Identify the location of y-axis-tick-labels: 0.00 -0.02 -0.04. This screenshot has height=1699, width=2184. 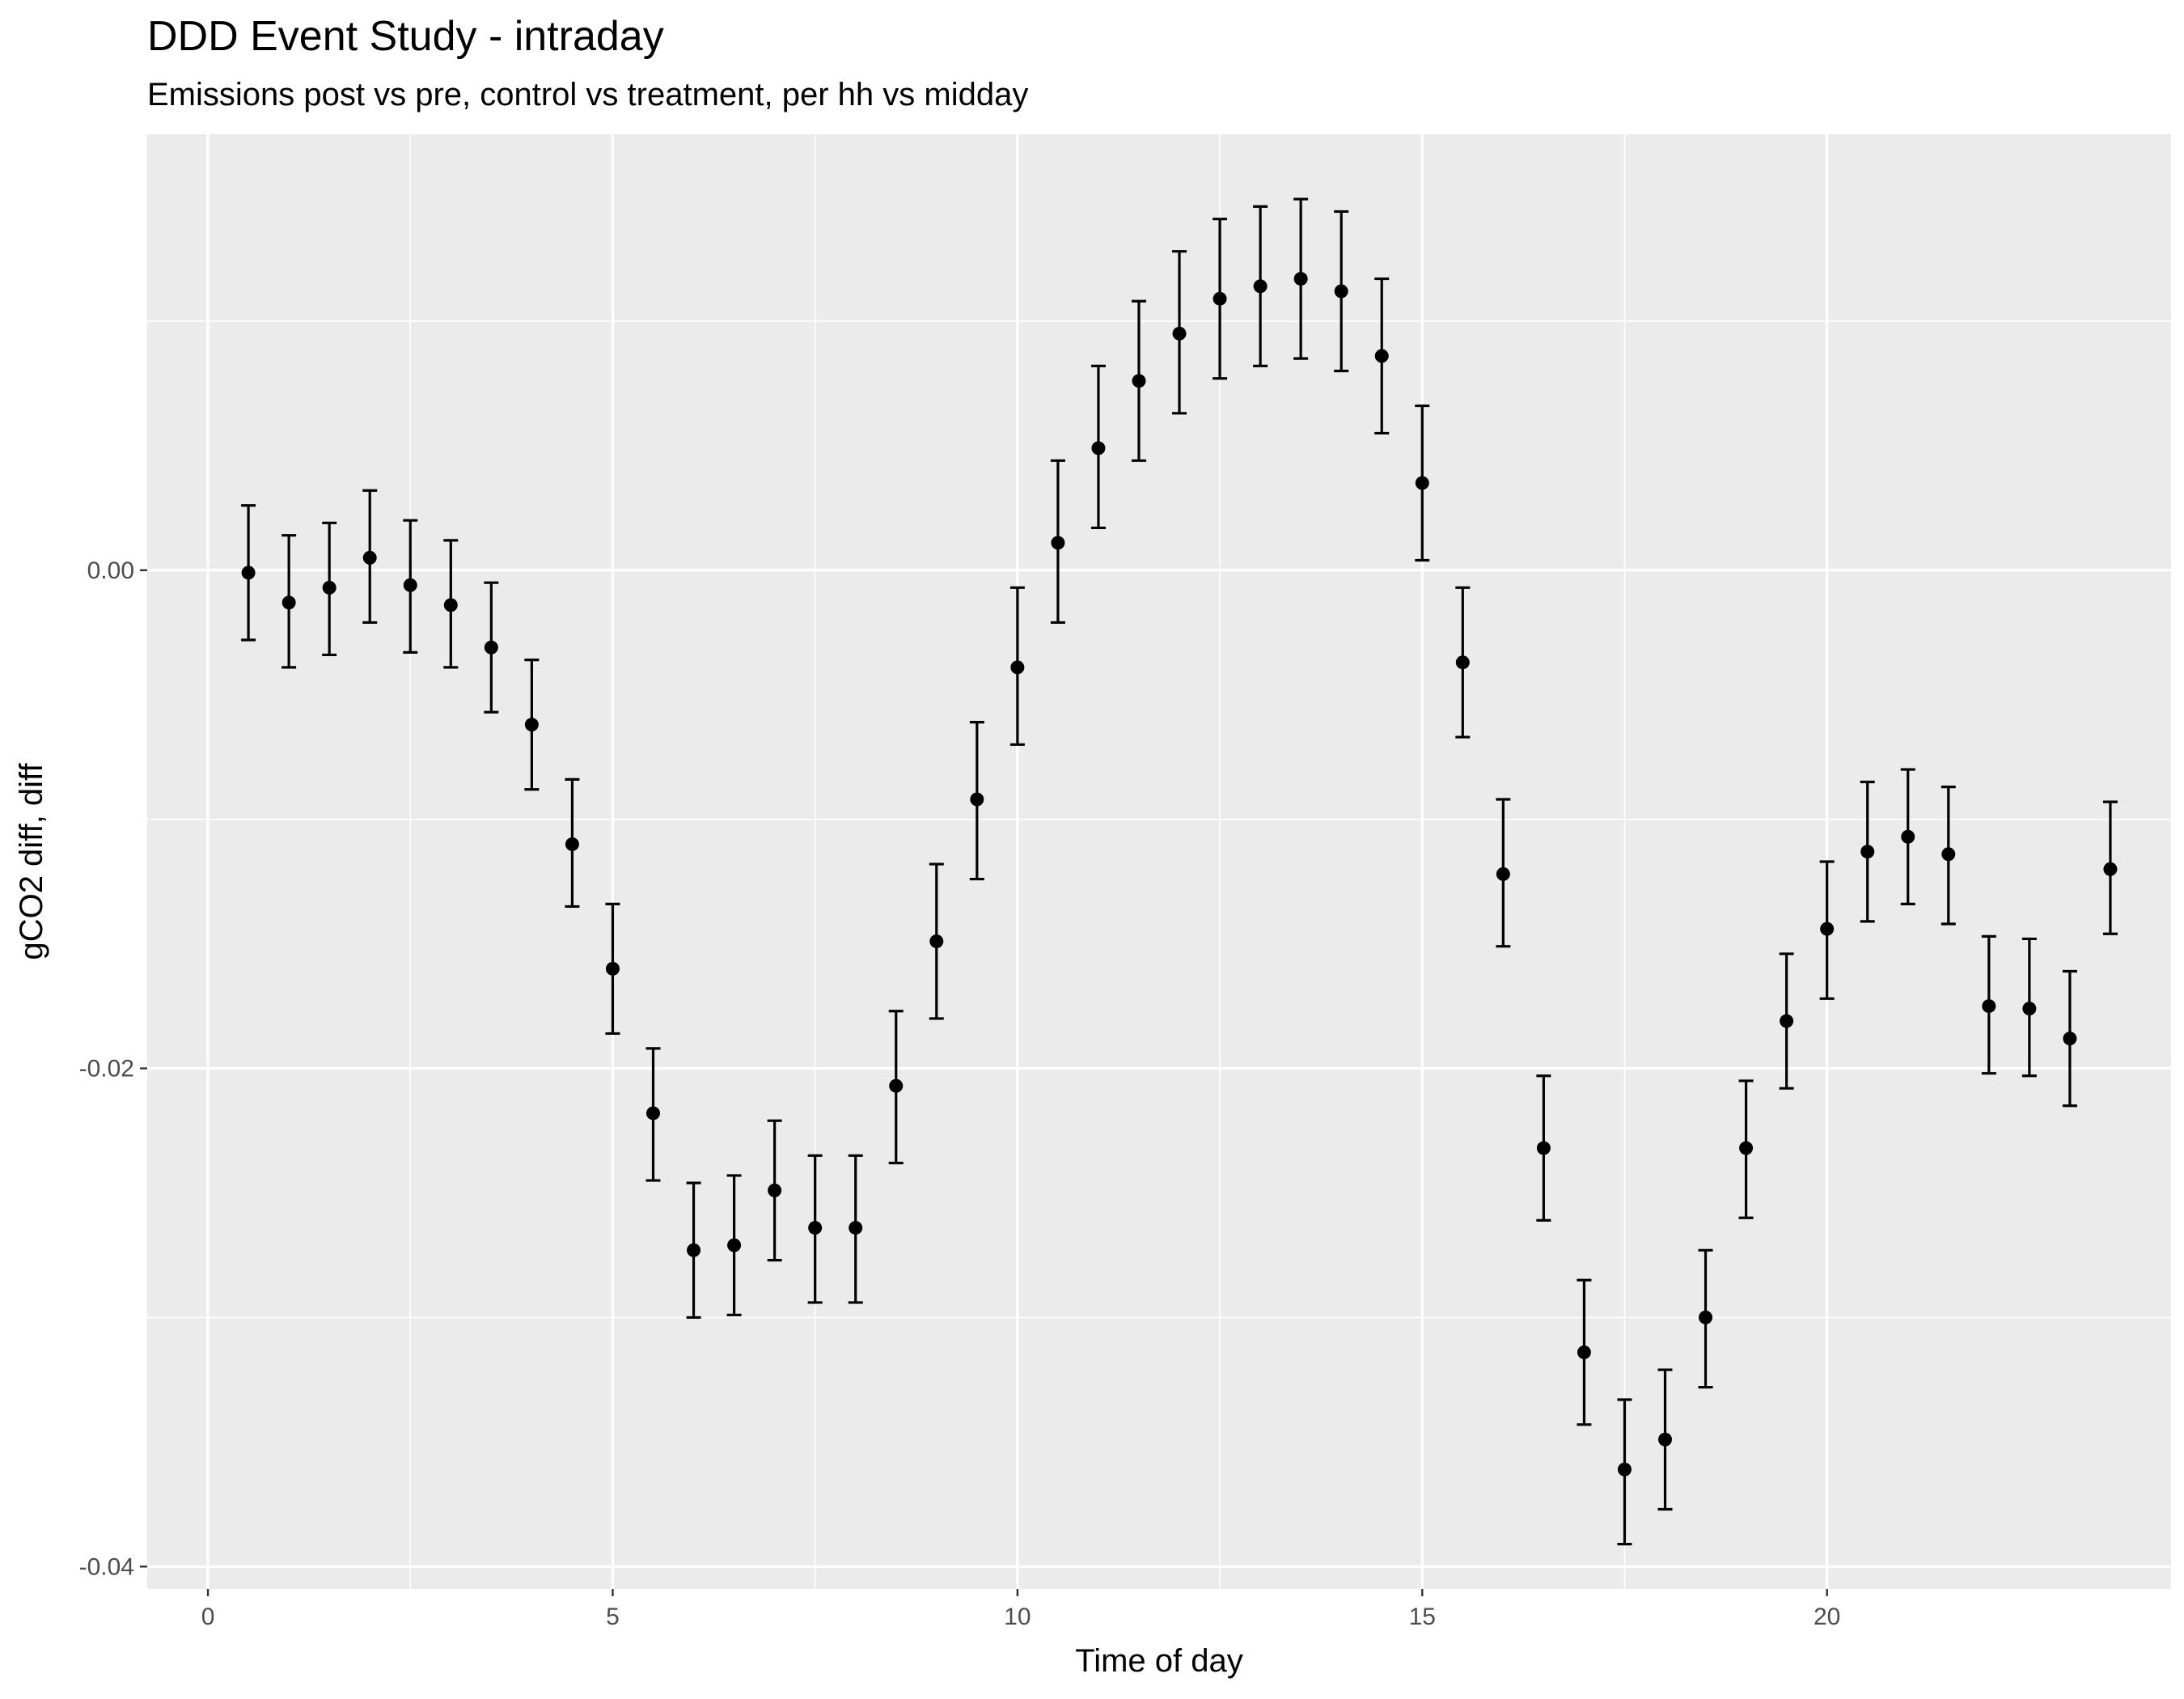
(106, 1069).